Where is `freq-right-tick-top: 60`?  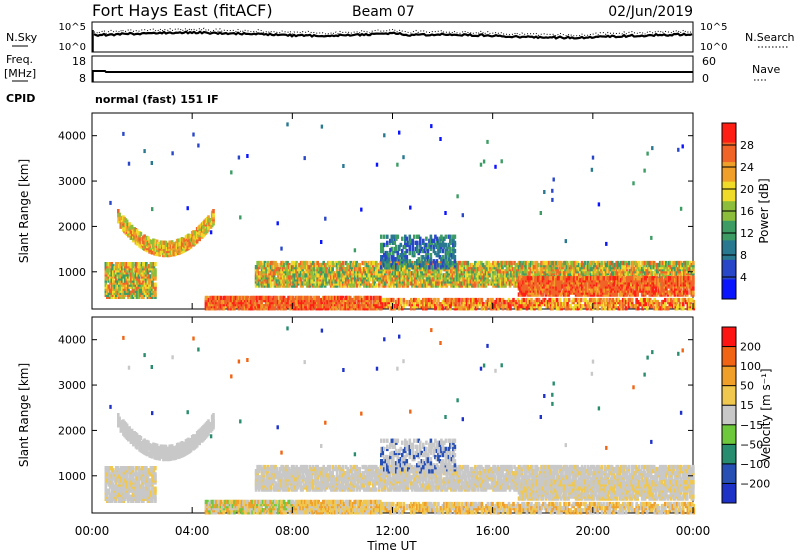
freq-right-tick-top: 60 is located at coordinates (709, 61).